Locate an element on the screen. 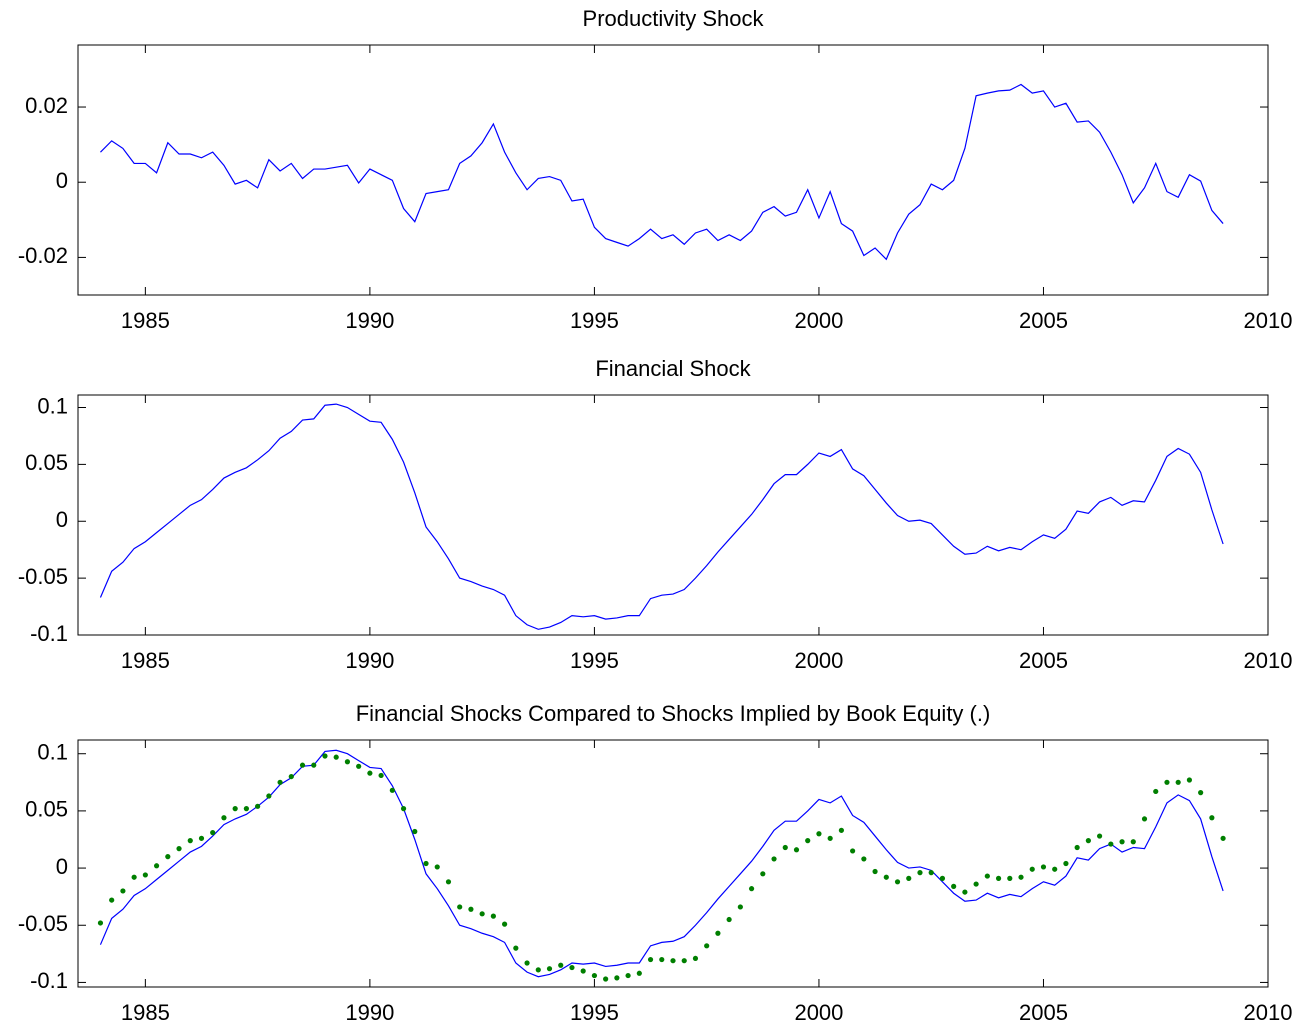 This screenshot has height=1030, width=1312. y-tick-label: -0.02 is located at coordinates (43, 255).